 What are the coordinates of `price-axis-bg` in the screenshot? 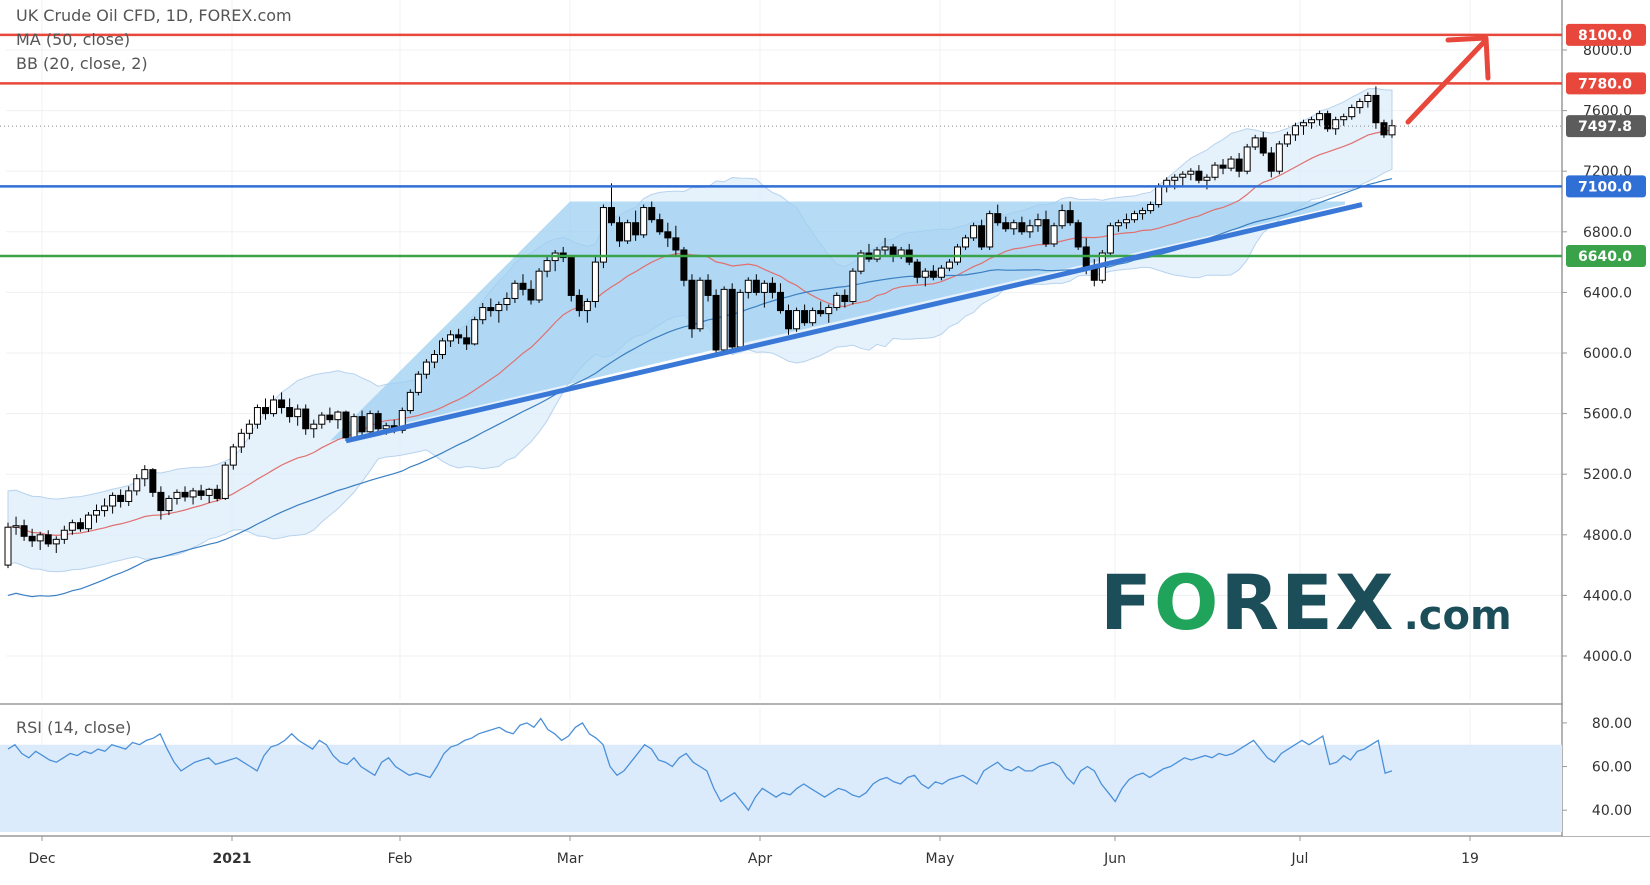 It's located at (1606, 418).